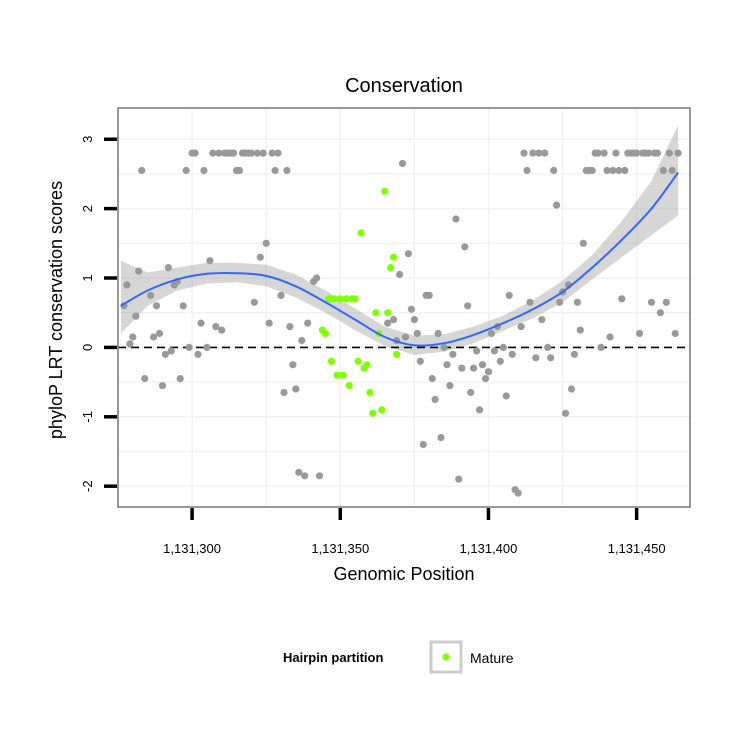 The image size is (750, 750). I want to click on x-axis: 1,131,300 1,131,350 1,131,400 1,131,450, so click(414, 532).